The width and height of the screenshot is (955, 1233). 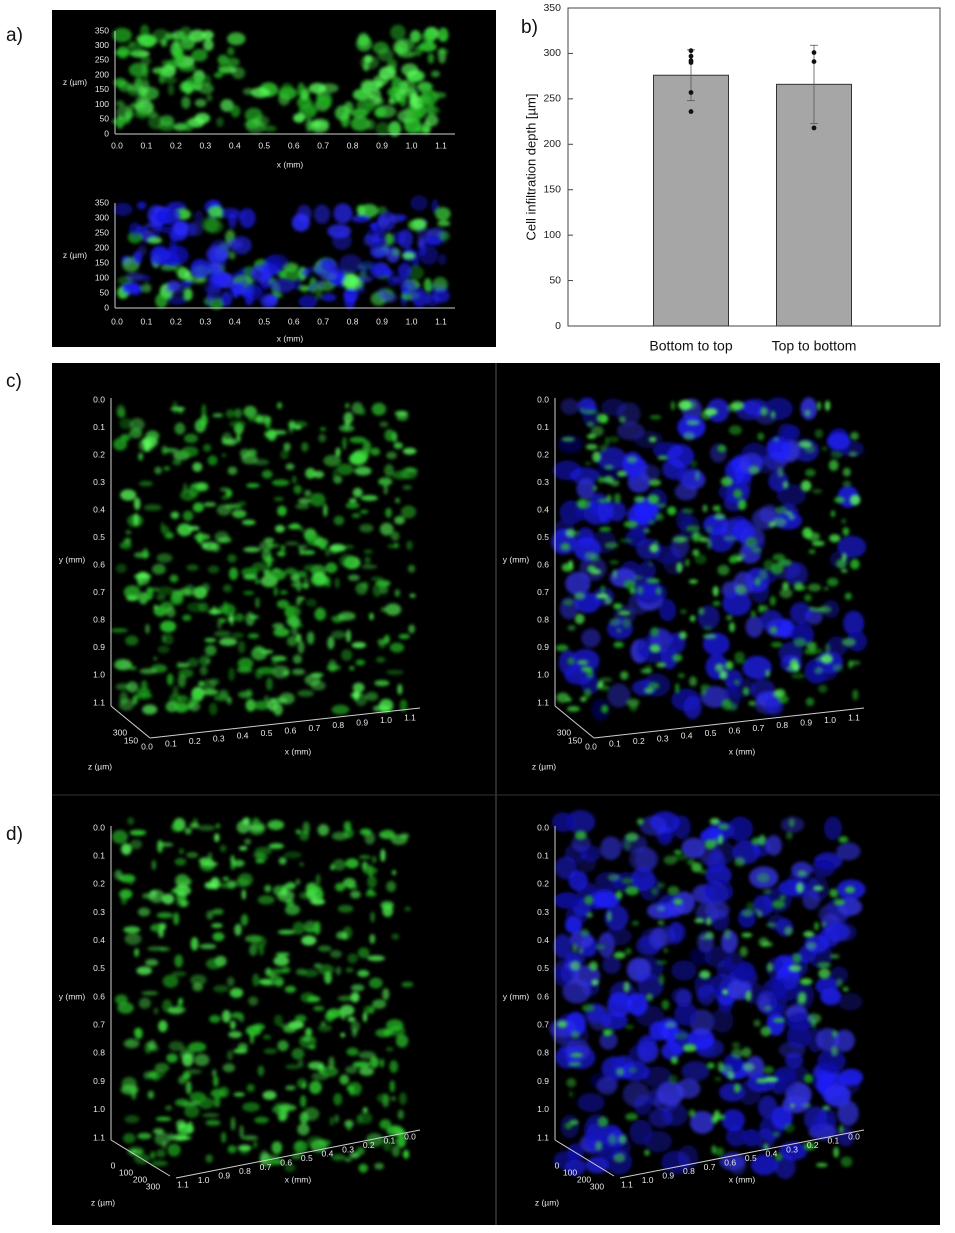 What do you see at coordinates (591, 746) in the screenshot?
I see `x-tick-label: 0.0` at bounding box center [591, 746].